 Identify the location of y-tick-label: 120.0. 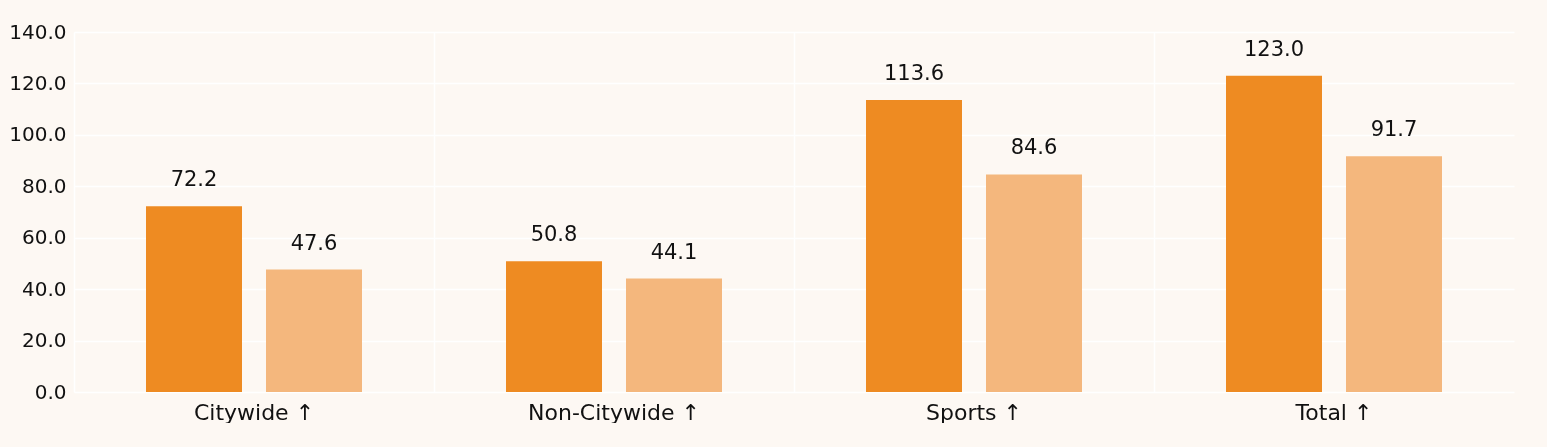
(38, 82).